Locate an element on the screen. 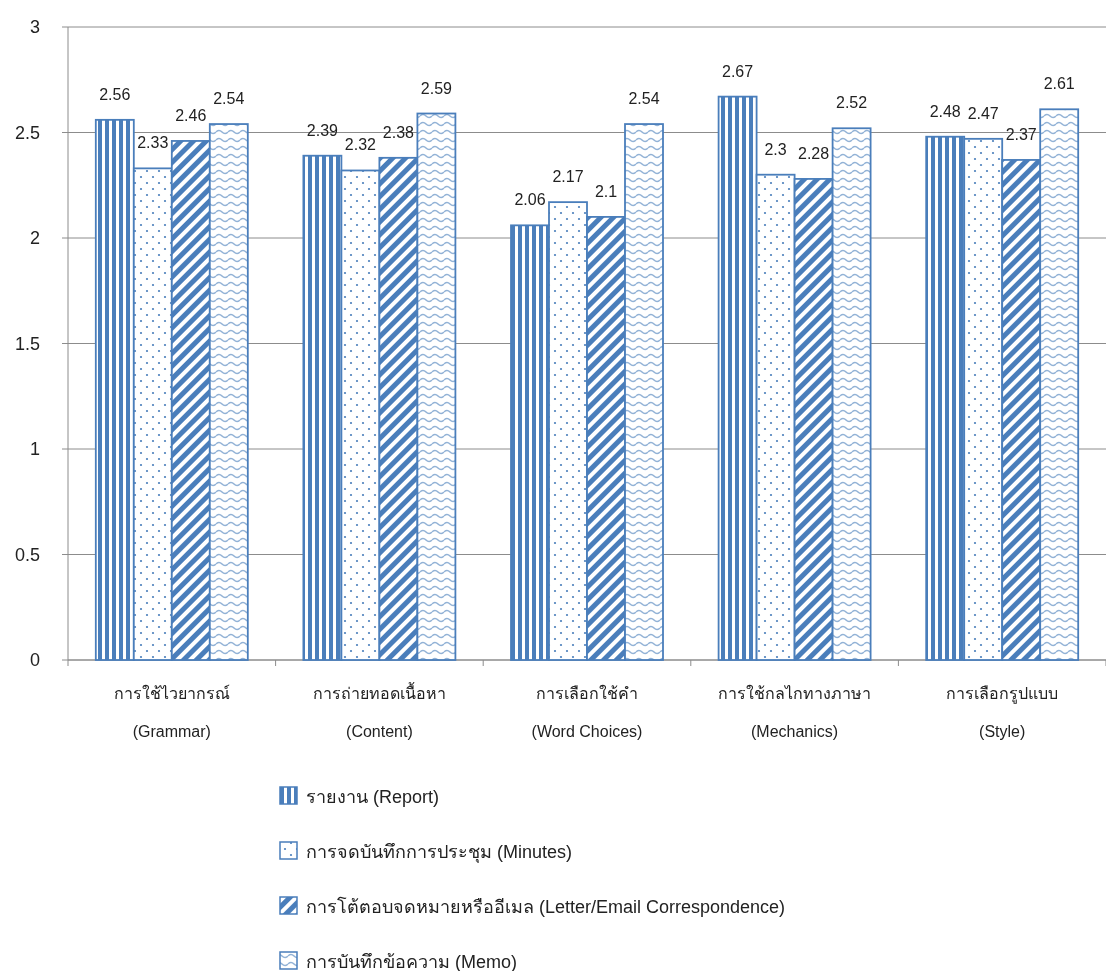  xtick: (Grammar) is located at coordinates (171, 731).